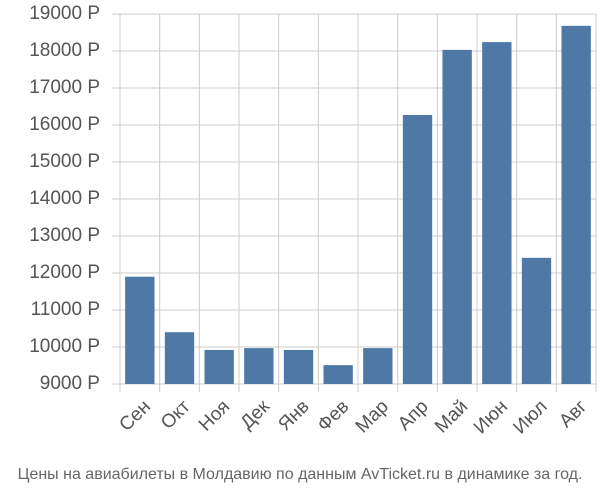  What do you see at coordinates (64, 161) in the screenshot?
I see `y-tick-label: 15000 Р` at bounding box center [64, 161].